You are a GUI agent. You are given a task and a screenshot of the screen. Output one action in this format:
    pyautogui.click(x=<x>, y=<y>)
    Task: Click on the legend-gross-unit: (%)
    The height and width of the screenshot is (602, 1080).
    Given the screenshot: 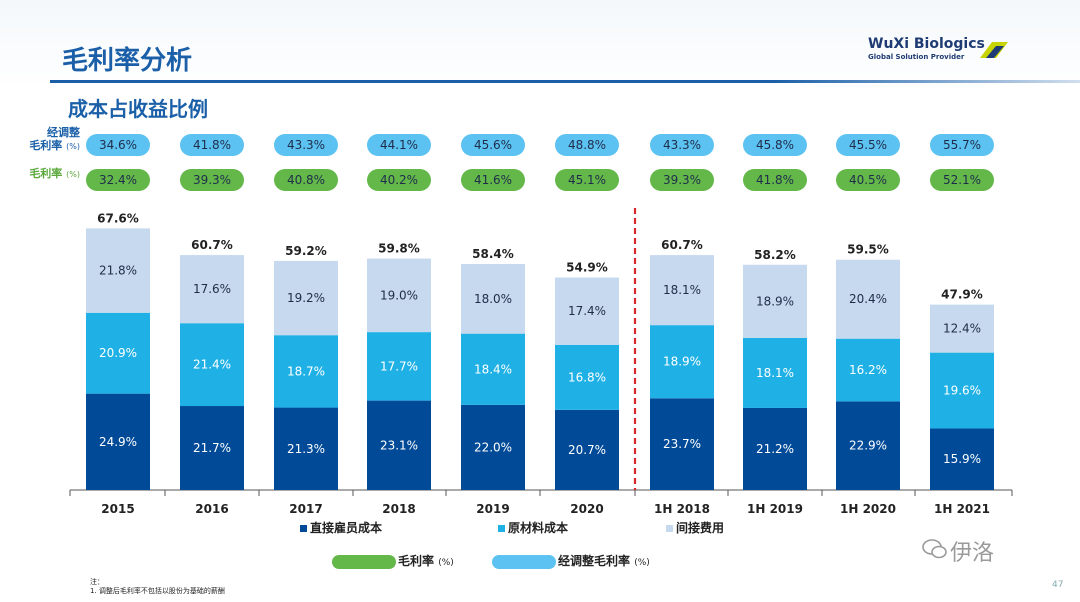 What is the action you would take?
    pyautogui.click(x=446, y=563)
    